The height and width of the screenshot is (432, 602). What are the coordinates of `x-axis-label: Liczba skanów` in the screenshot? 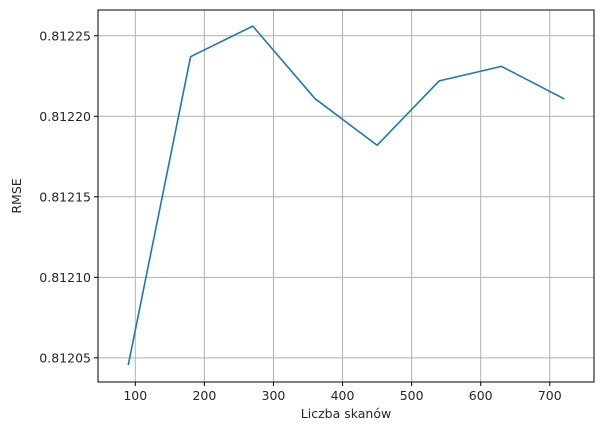 It's located at (346, 413).